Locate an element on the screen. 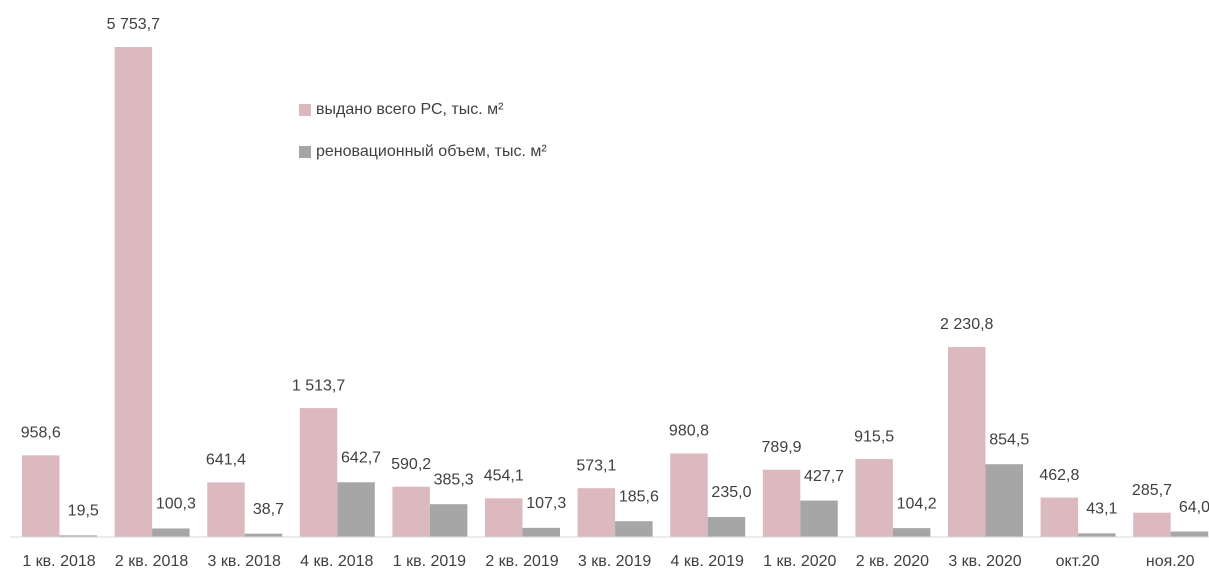  data-label: 573,1 is located at coordinates (596, 465).